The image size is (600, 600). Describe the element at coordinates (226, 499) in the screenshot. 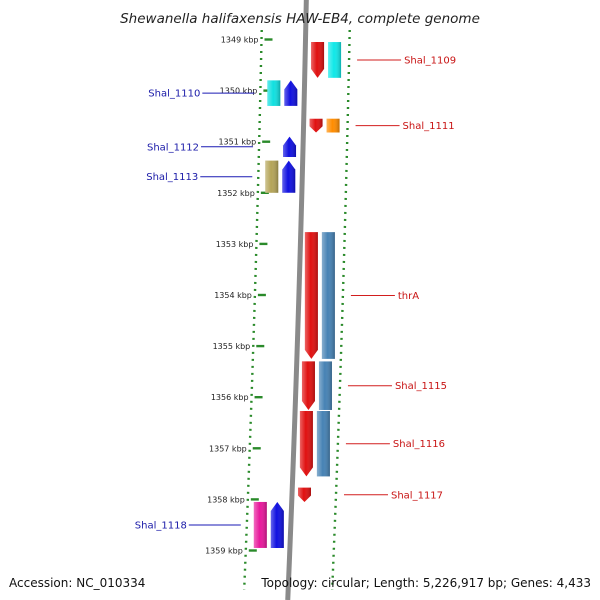

I see `tick-label: 1358 kbp` at that location.